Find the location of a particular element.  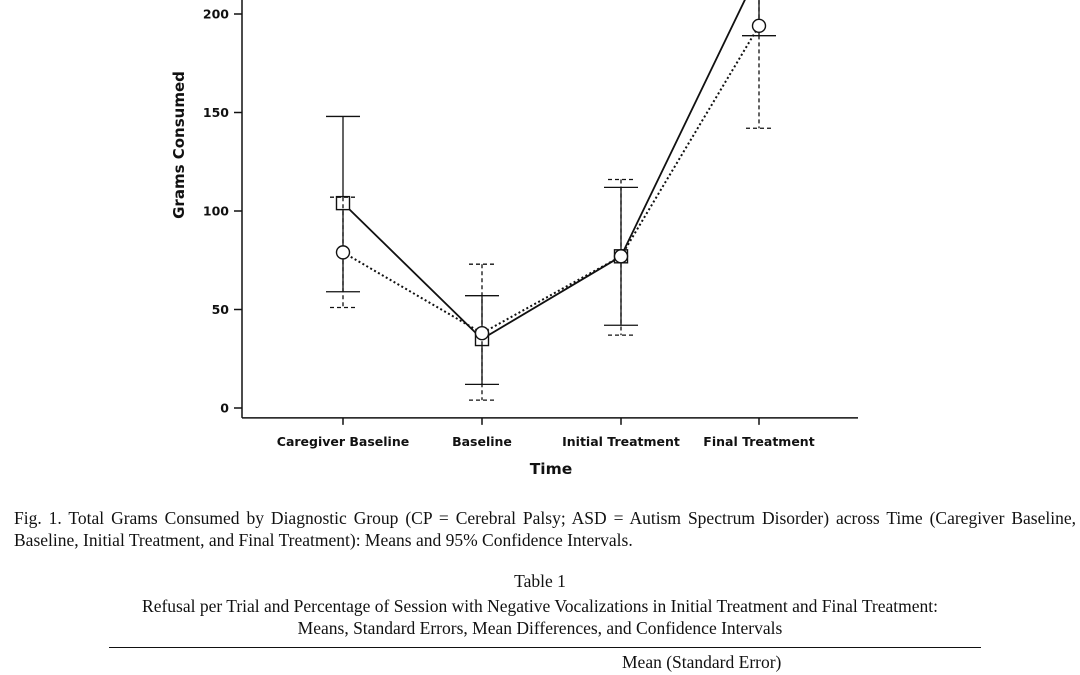

y-tick-label: 100 is located at coordinates (216, 211).